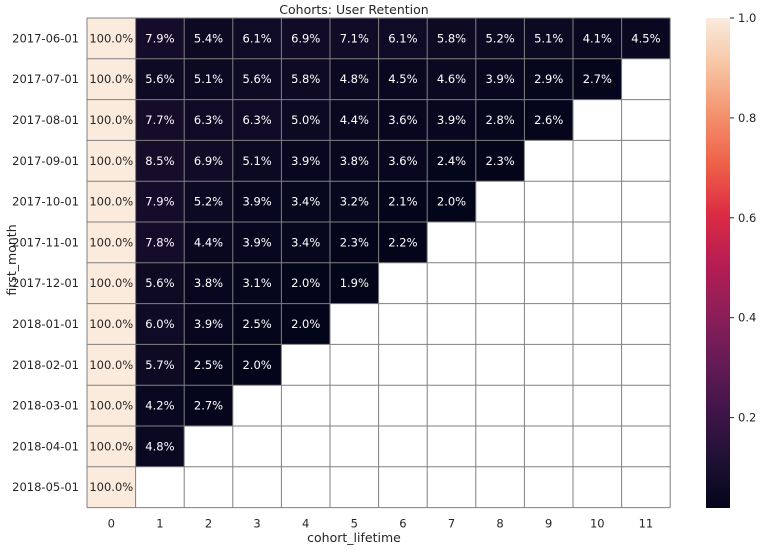  I want to click on cell-value-label: 6.3%, so click(256, 120).